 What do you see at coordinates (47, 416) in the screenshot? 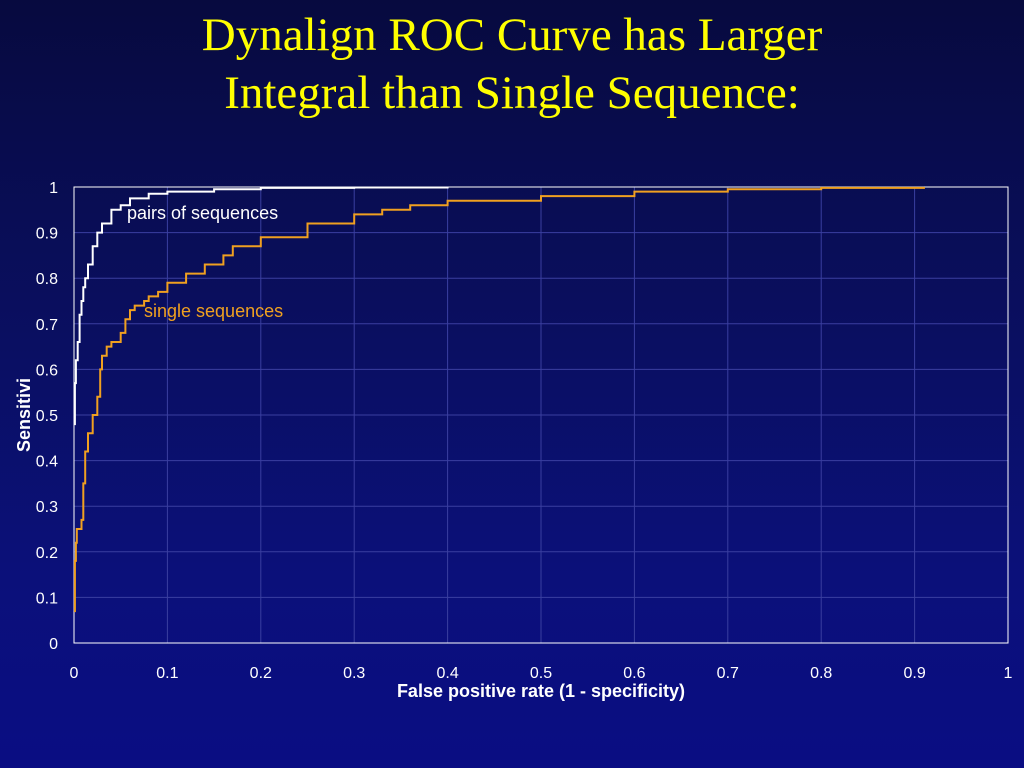
I see `y-tick-label: 0.5` at bounding box center [47, 416].